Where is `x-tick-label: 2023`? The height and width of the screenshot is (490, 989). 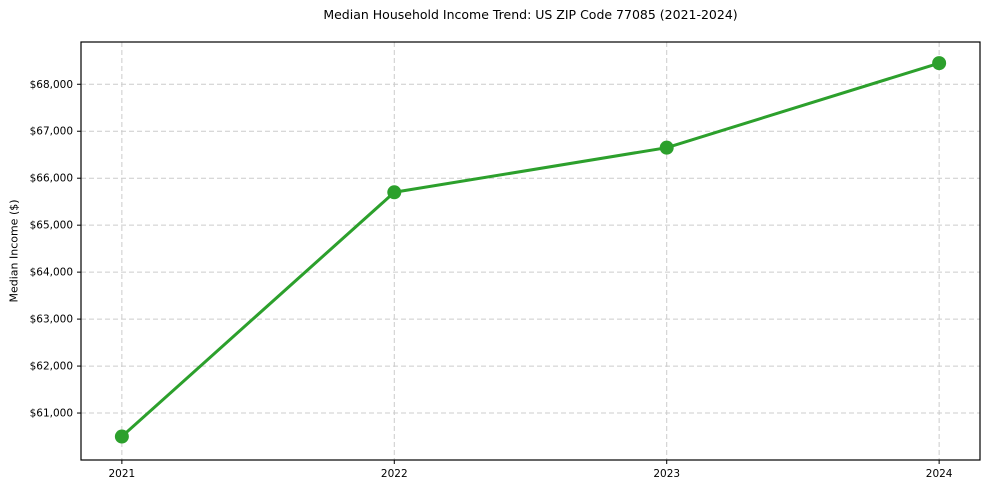
x-tick-label: 2023 is located at coordinates (666, 474).